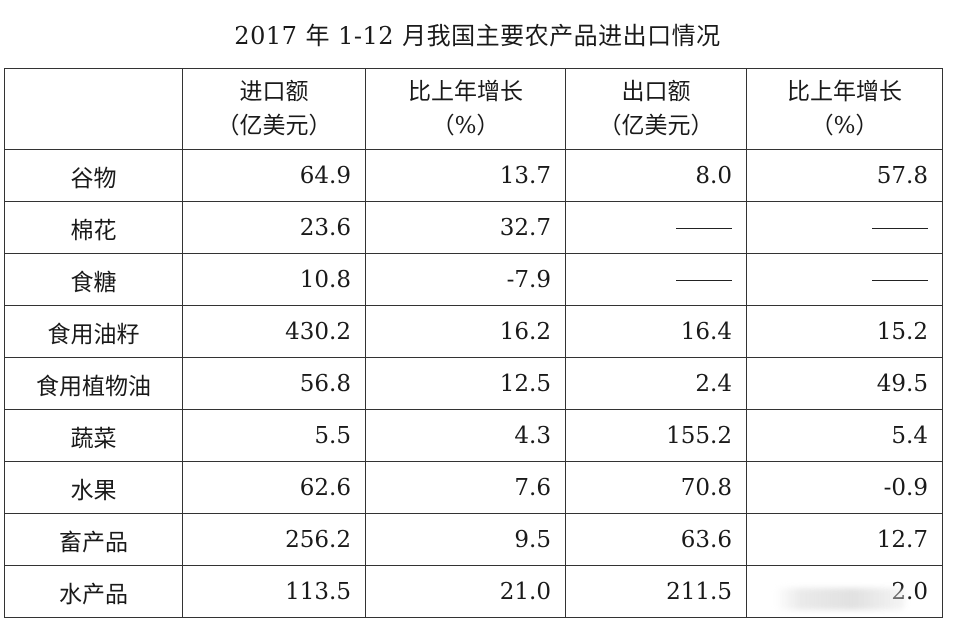 This screenshot has height=638, width=955. Describe the element at coordinates (528, 279) in the screenshot. I see `cell-value: -7.9` at that location.